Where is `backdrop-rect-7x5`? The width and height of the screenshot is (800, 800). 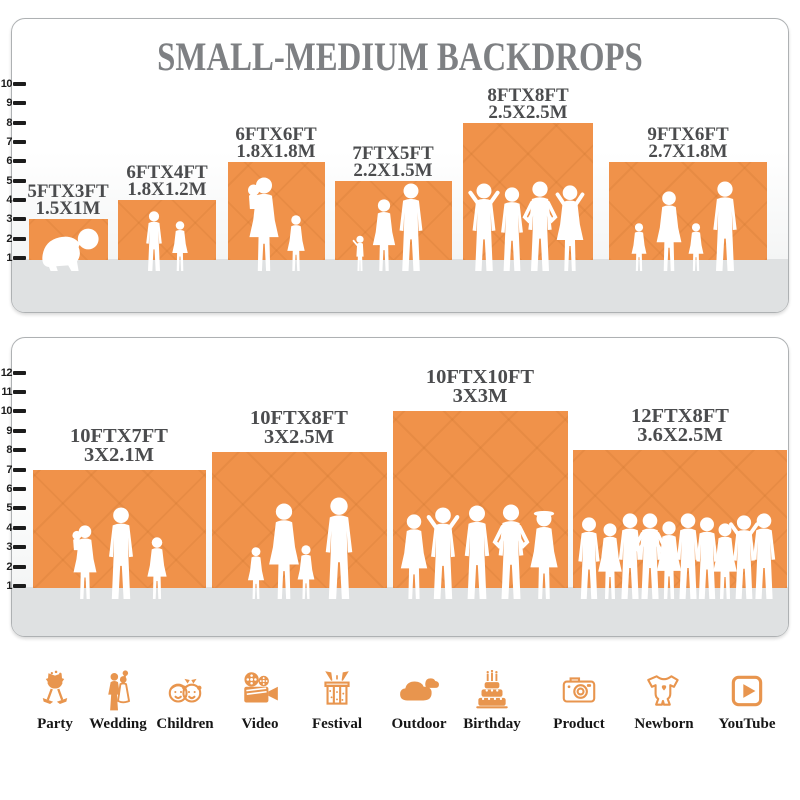
backdrop-rect-7x5 is located at coordinates (393, 220).